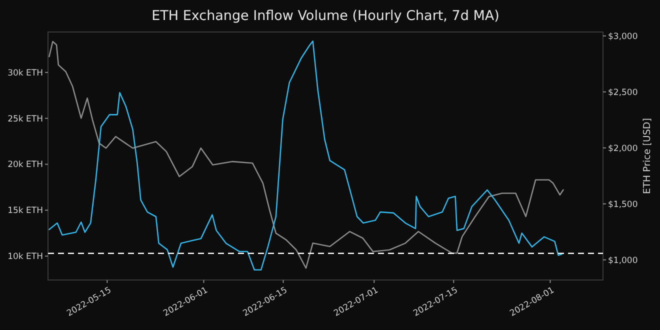  What do you see at coordinates (25, 119) in the screenshot?
I see `y-tick-label: 25k ETH` at bounding box center [25, 119].